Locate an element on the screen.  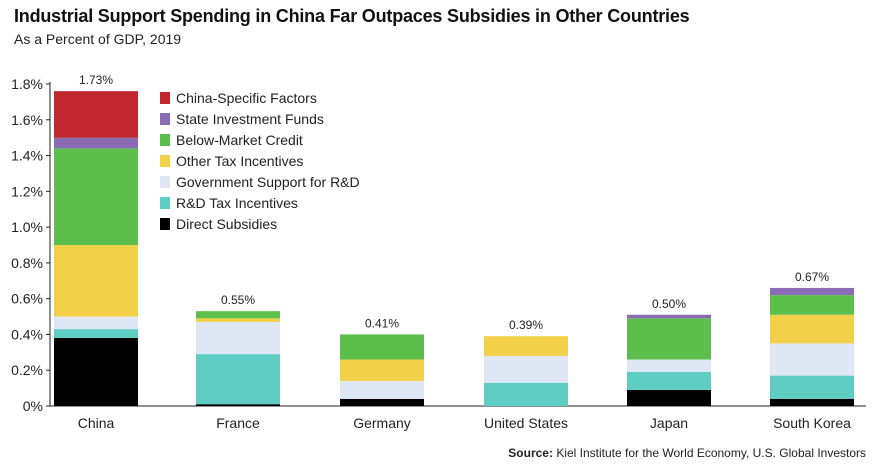
y-tick-label: 0.6% is located at coordinates (27, 299).